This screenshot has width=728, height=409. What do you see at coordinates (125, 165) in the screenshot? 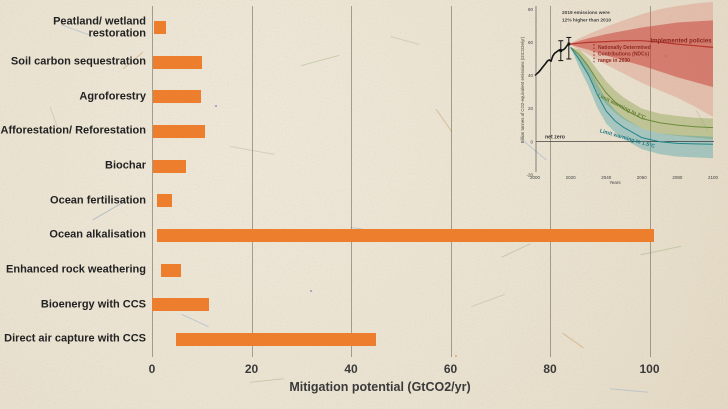
I see `category-label: Biochar` at bounding box center [125, 165].